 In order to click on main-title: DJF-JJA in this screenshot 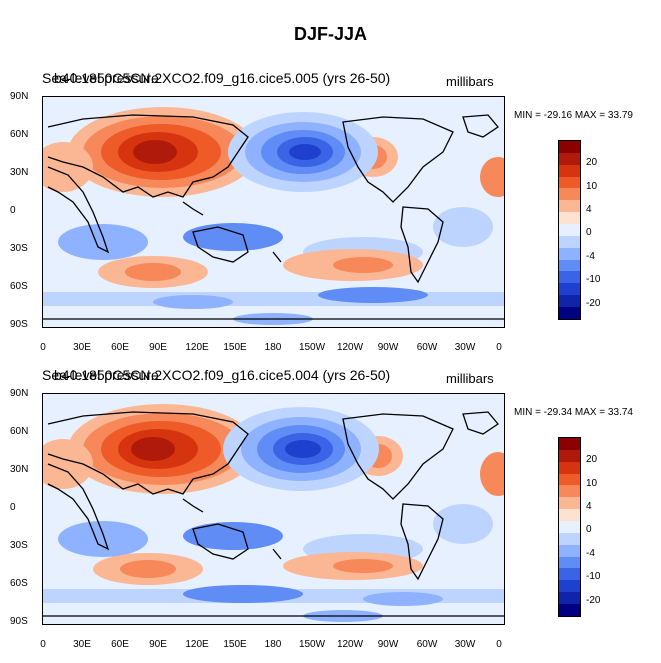, I will do `click(330, 34)`.